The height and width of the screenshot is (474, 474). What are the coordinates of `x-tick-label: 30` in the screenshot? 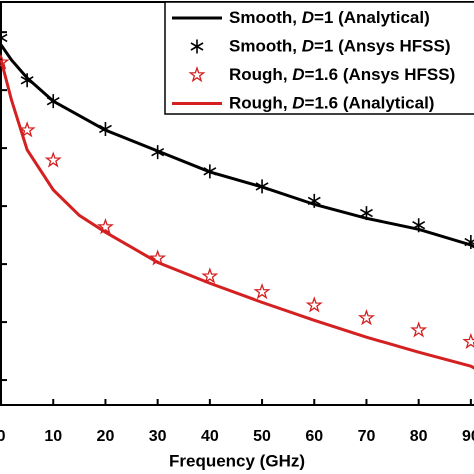 It's located at (158, 436).